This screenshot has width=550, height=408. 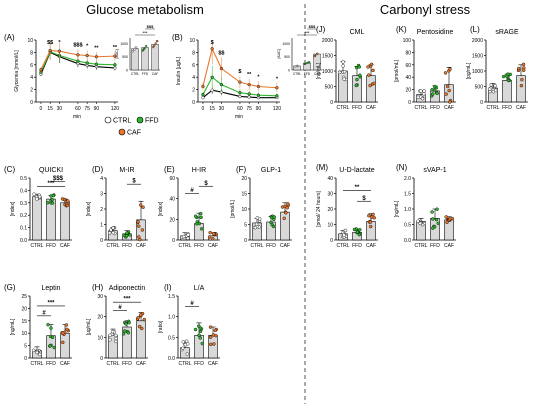 What do you see at coordinates (23, 241) in the screenshot?
I see `chart-C-ytick-label: 0.0` at bounding box center [23, 241].